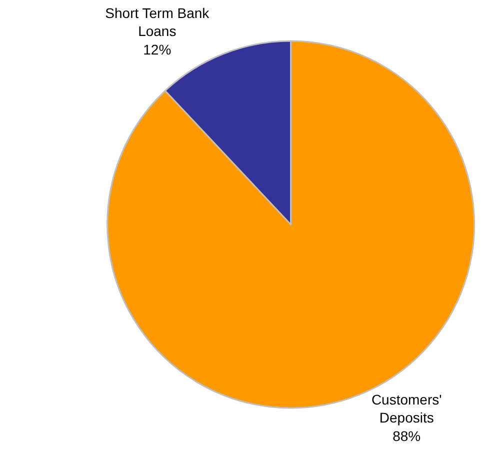  I want to click on data-label: 12%, so click(157, 49).